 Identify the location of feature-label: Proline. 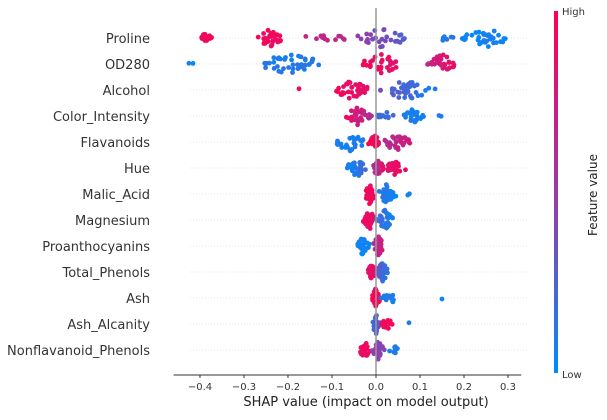
(128, 39).